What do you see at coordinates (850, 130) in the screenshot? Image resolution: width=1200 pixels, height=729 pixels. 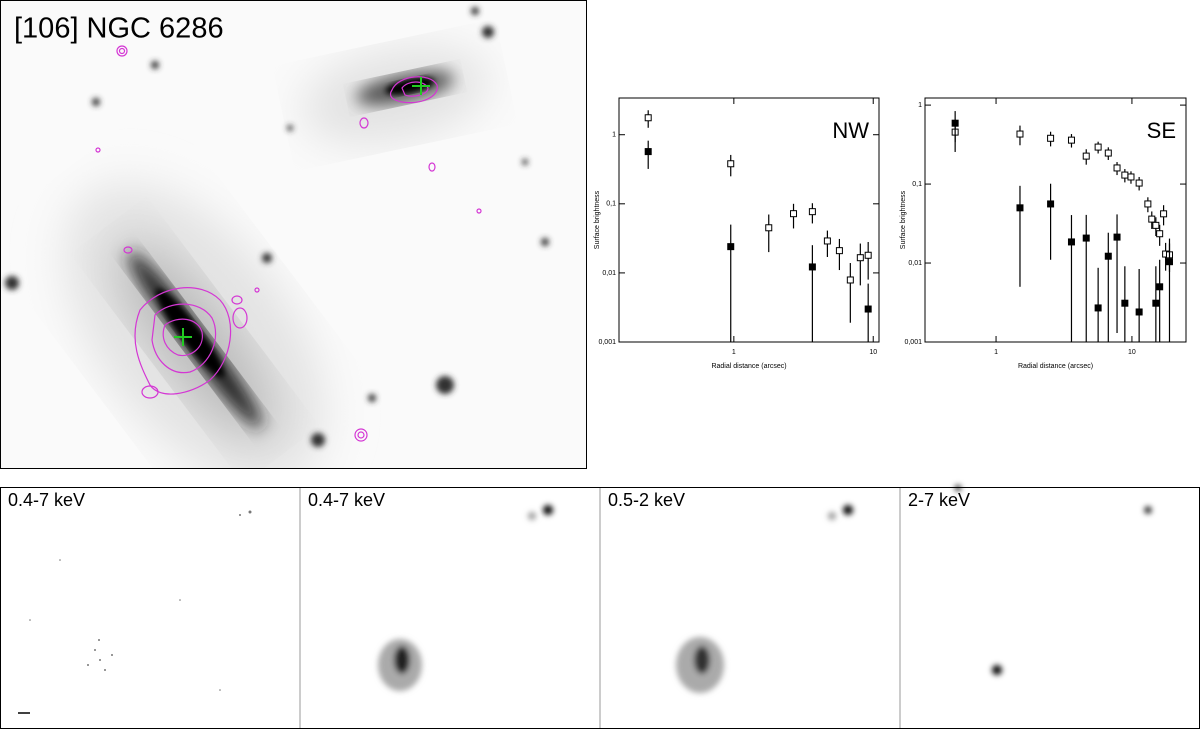 I see `panel-title: NW` at bounding box center [850, 130].